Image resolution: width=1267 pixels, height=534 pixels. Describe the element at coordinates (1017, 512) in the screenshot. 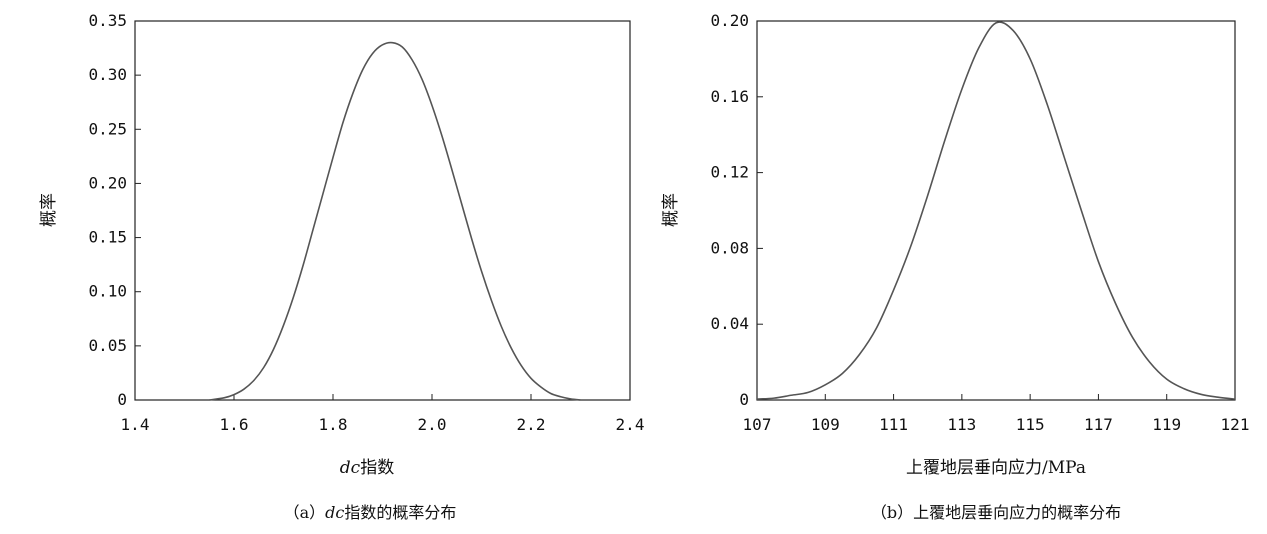

I see `caption-b-rest: 上覆地层垂向应力的概率分布` at that location.